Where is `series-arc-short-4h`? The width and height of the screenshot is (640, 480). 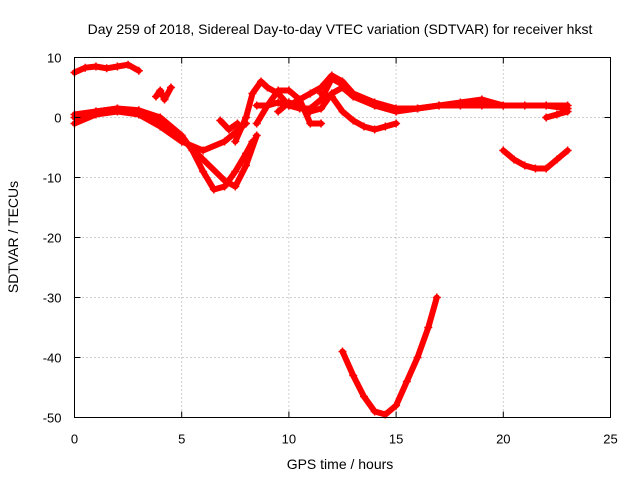 series-arc-short-4h is located at coordinates (163, 93).